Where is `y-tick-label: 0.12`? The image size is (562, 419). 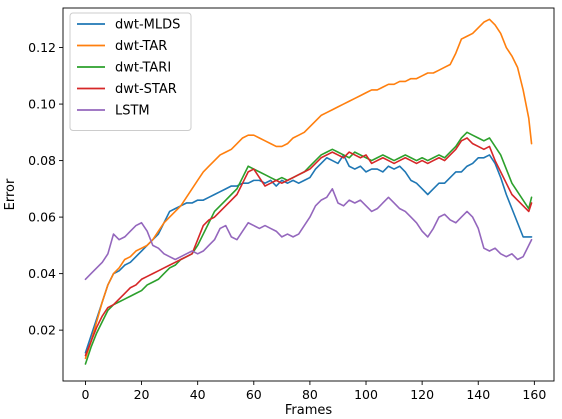 y-tick-label: 0.12 is located at coordinates (42, 47).